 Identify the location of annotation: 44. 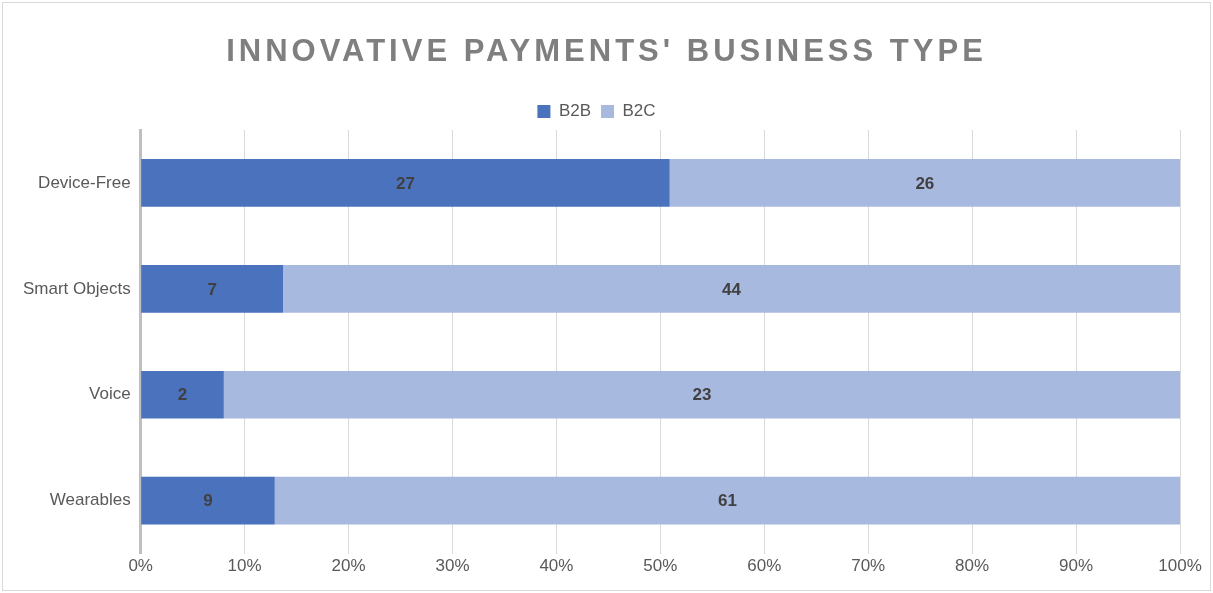
(732, 289).